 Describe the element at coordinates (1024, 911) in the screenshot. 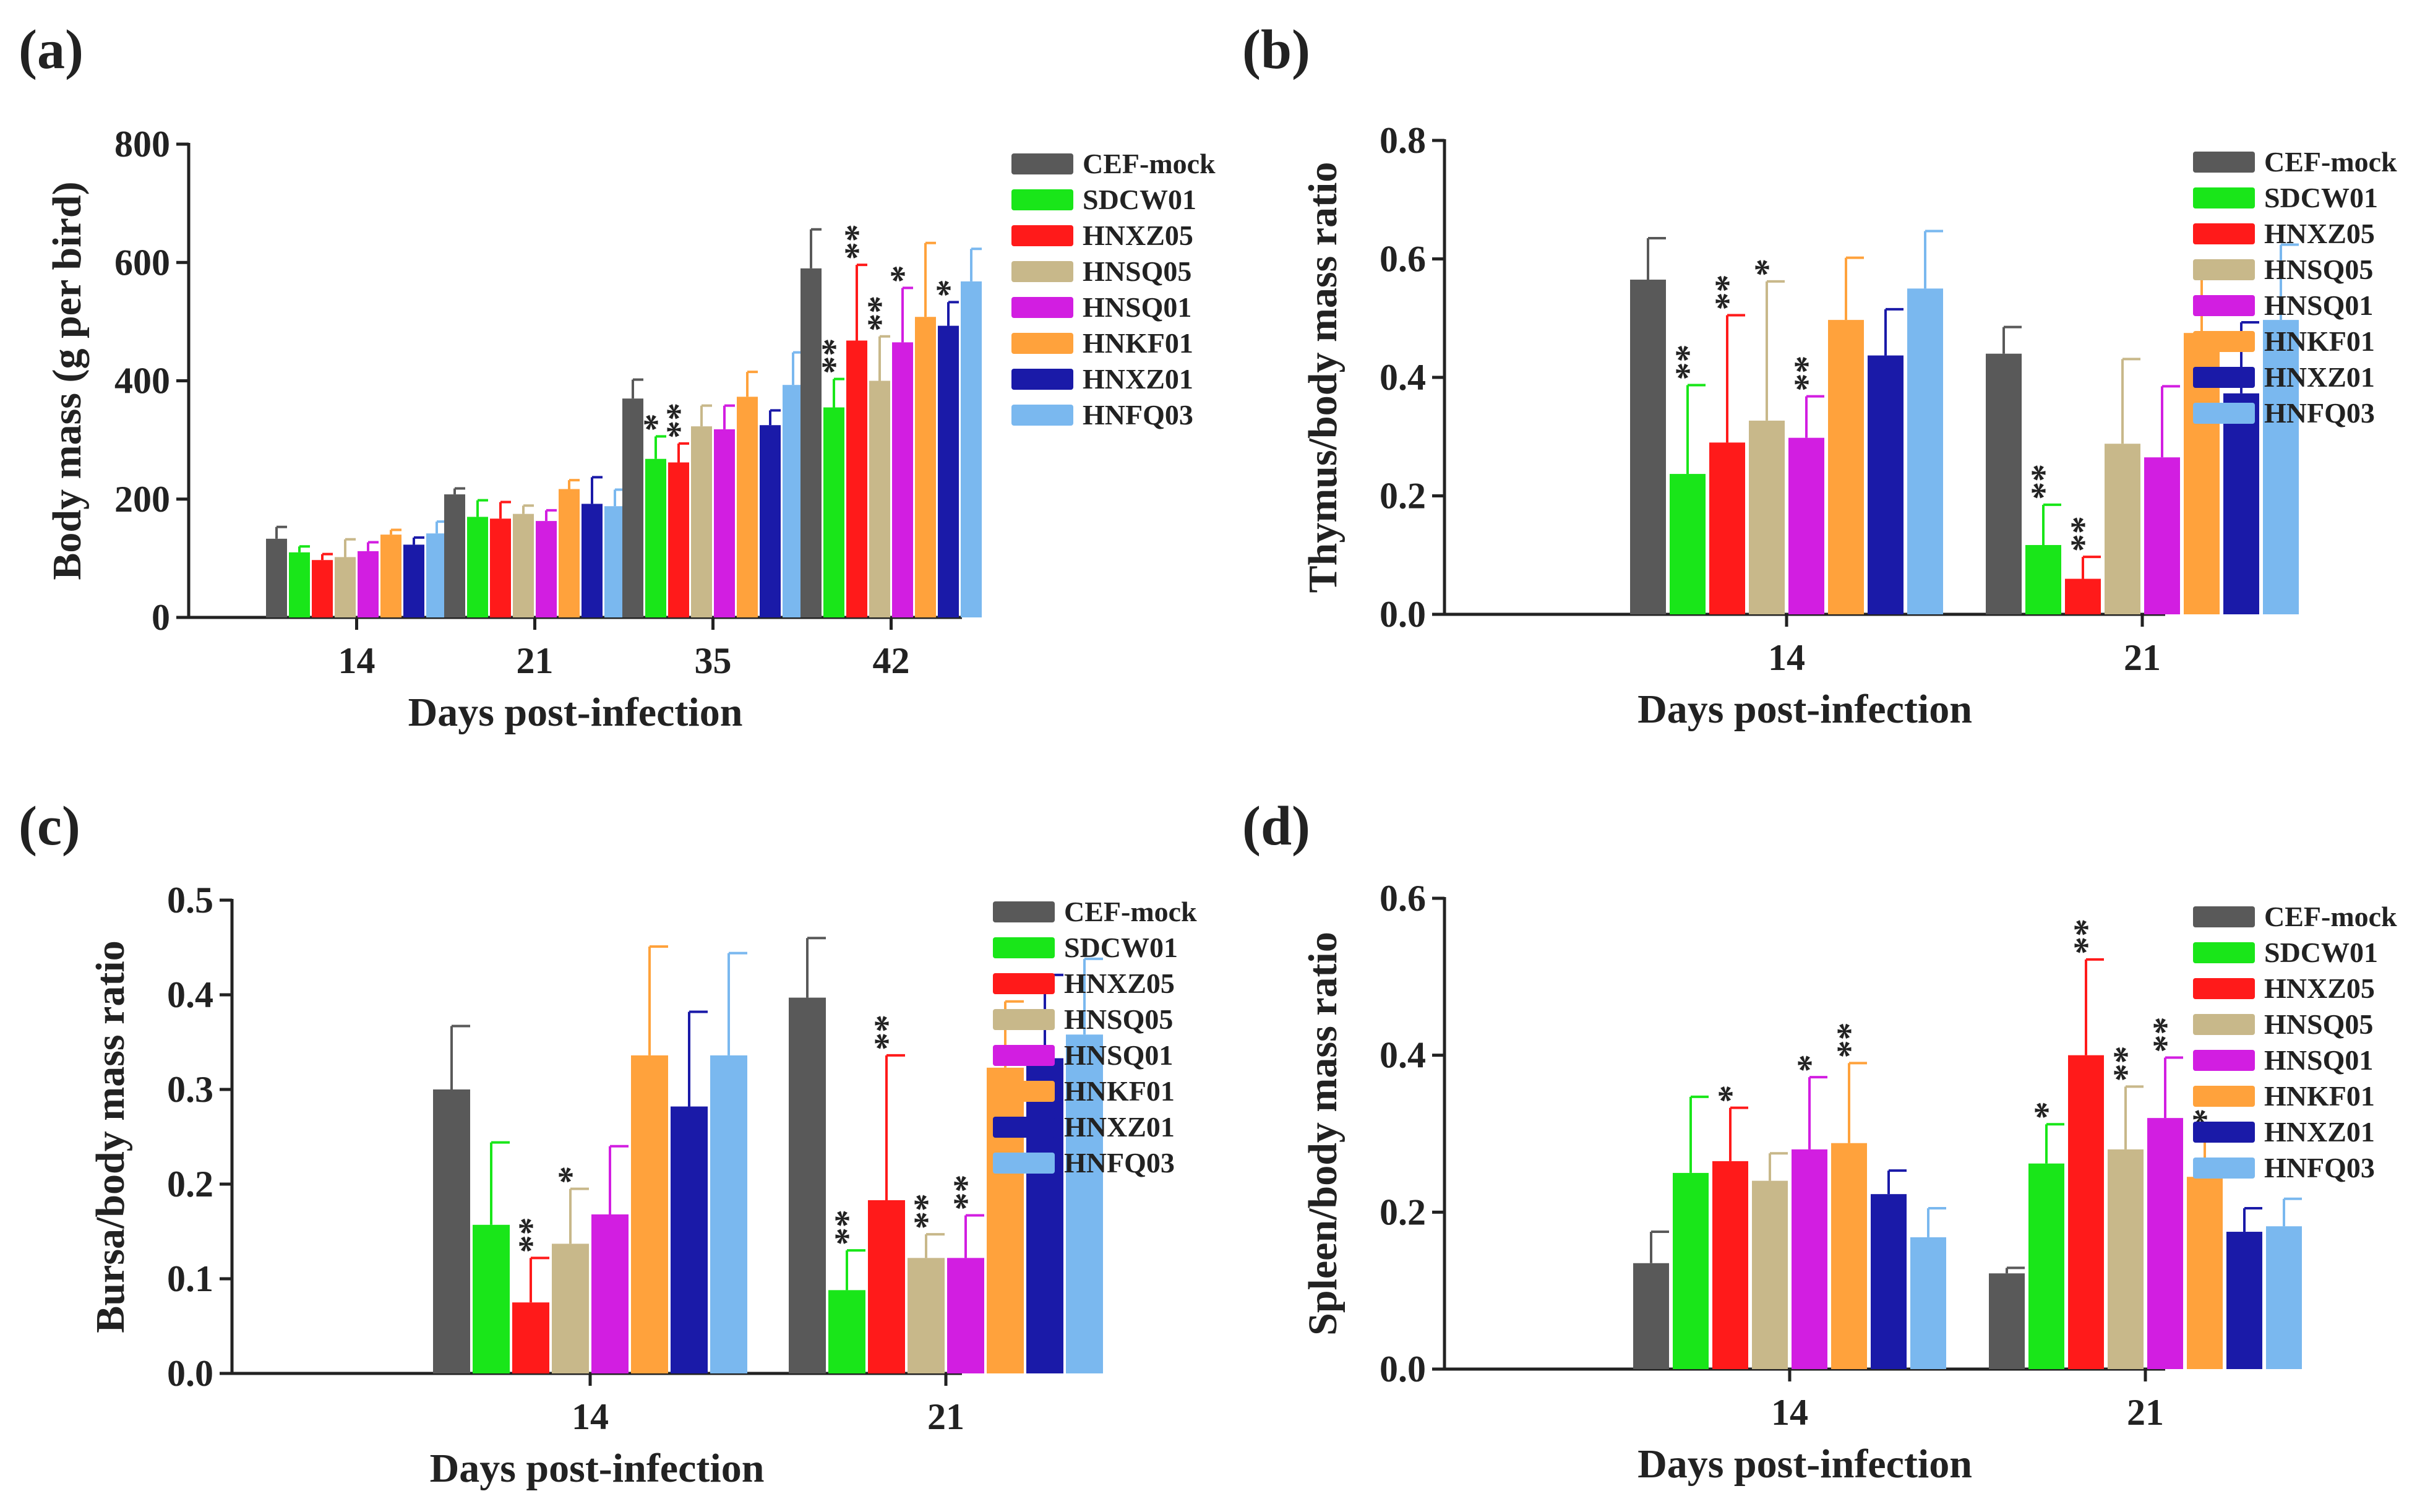

I see `legend-swatch-cef-mock` at that location.